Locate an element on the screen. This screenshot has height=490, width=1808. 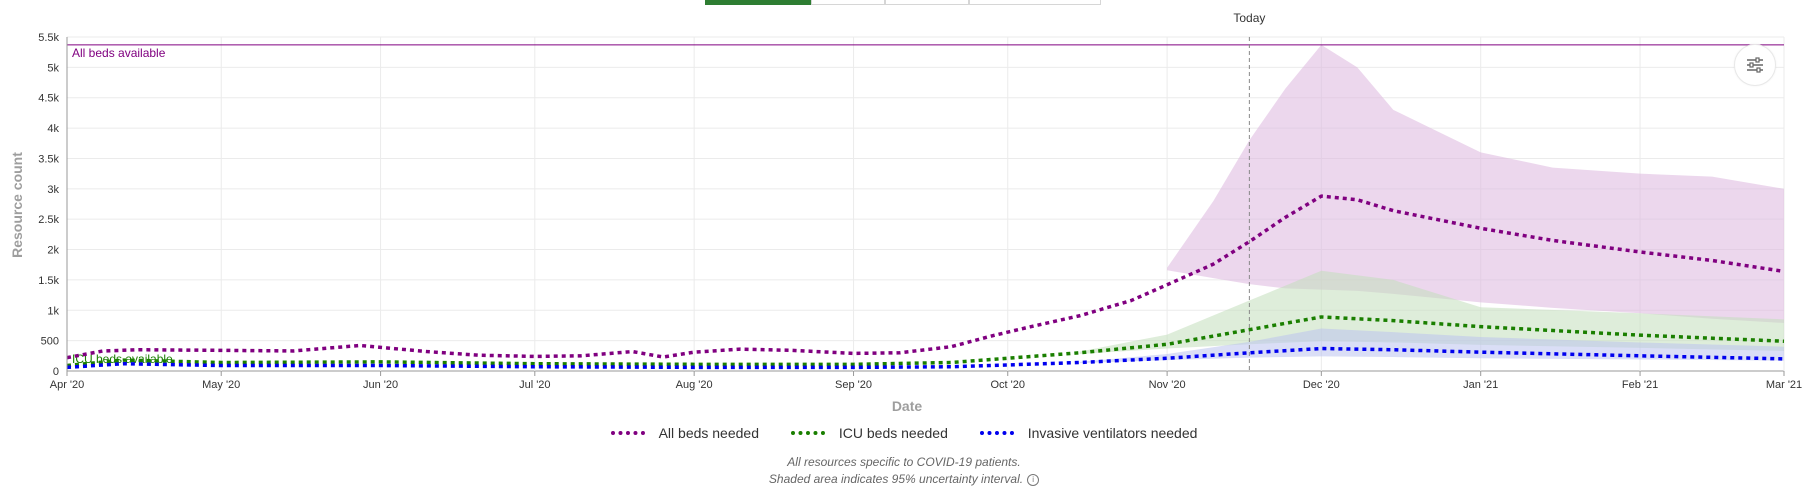
x-tick-label: Oct '20 is located at coordinates (1007, 385).